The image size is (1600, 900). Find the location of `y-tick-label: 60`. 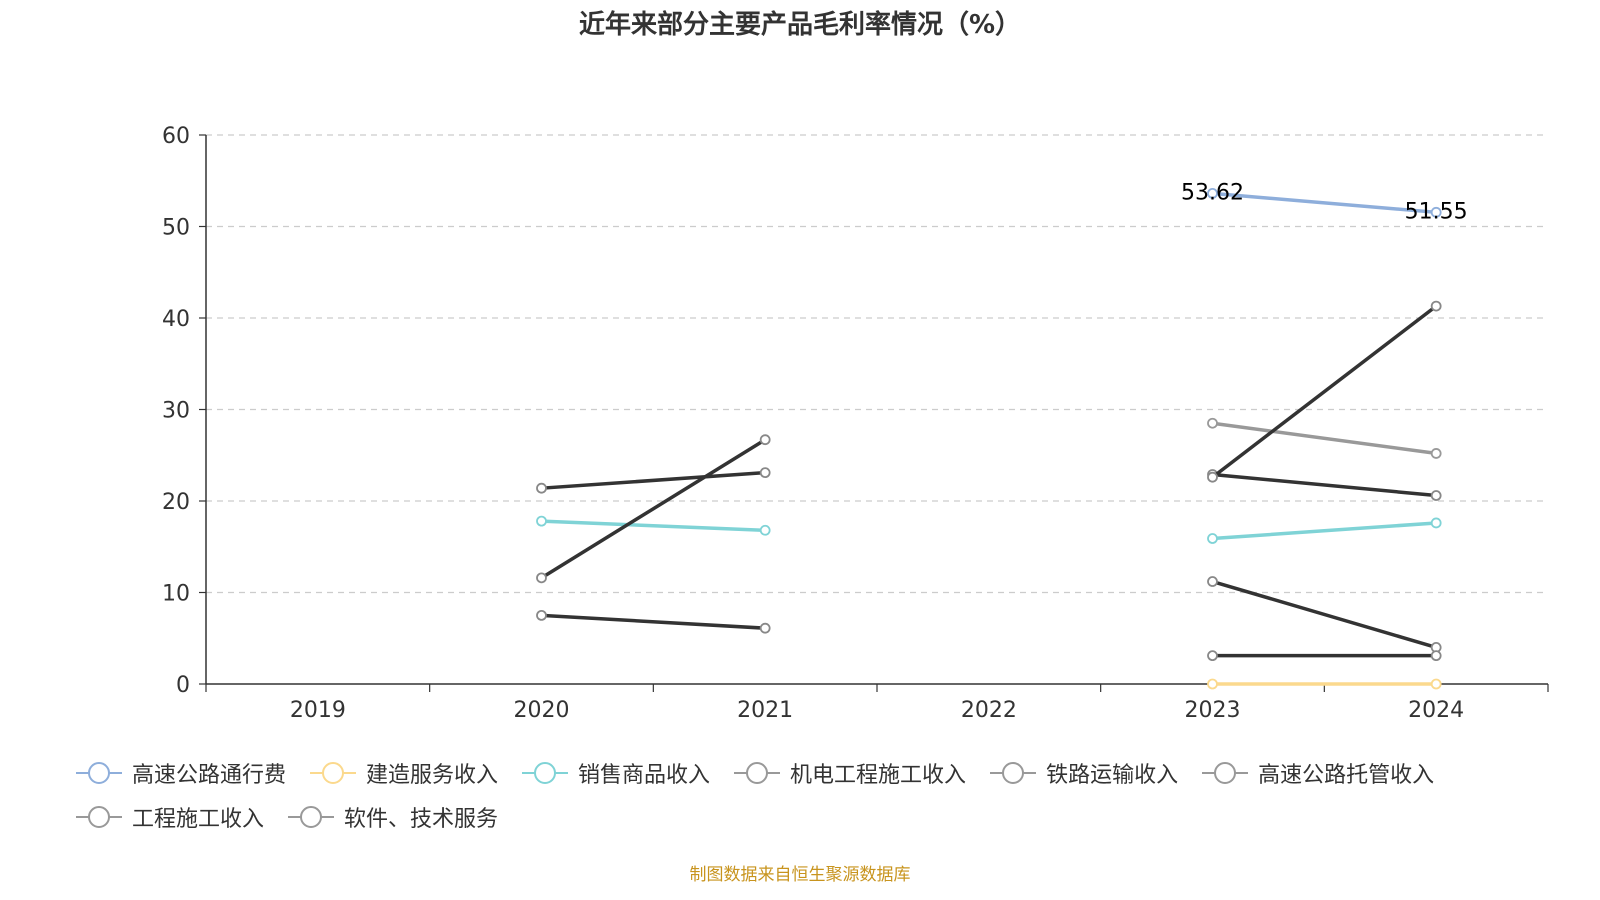

y-tick-label: 60 is located at coordinates (176, 136).